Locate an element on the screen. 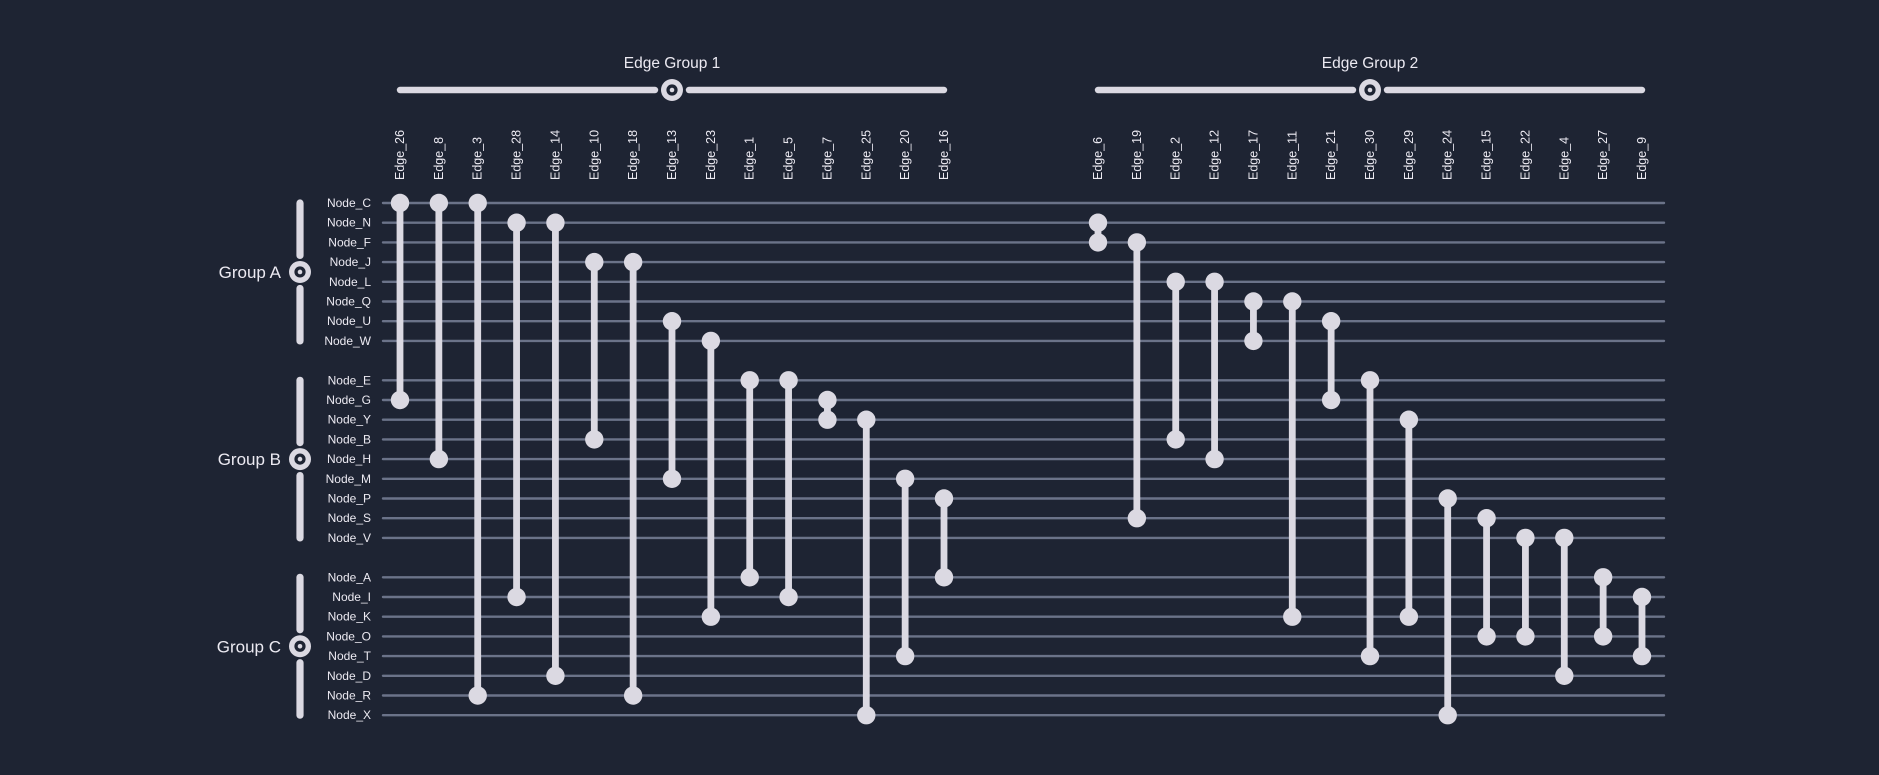 The width and height of the screenshot is (1879, 775). edge-group-title: Edge Group 1 is located at coordinates (672, 63).